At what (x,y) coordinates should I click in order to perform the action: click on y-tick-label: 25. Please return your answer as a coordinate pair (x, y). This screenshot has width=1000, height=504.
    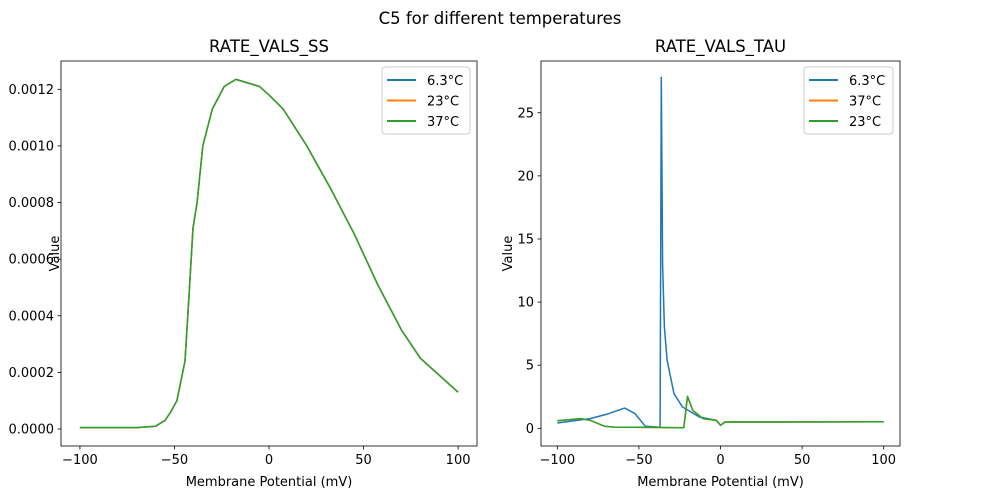
    Looking at the image, I should click on (525, 113).